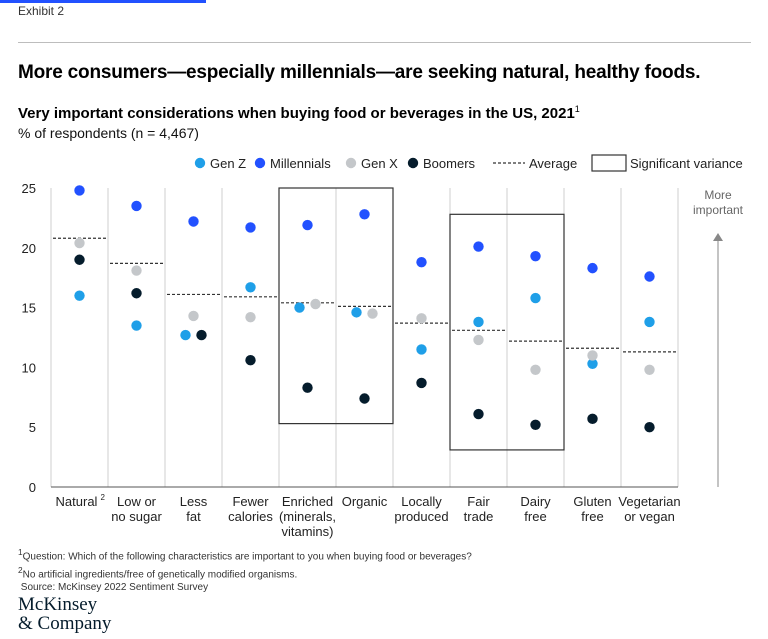  Describe the element at coordinates (307, 516) in the screenshot. I see `category-label: (minerals,` at that location.